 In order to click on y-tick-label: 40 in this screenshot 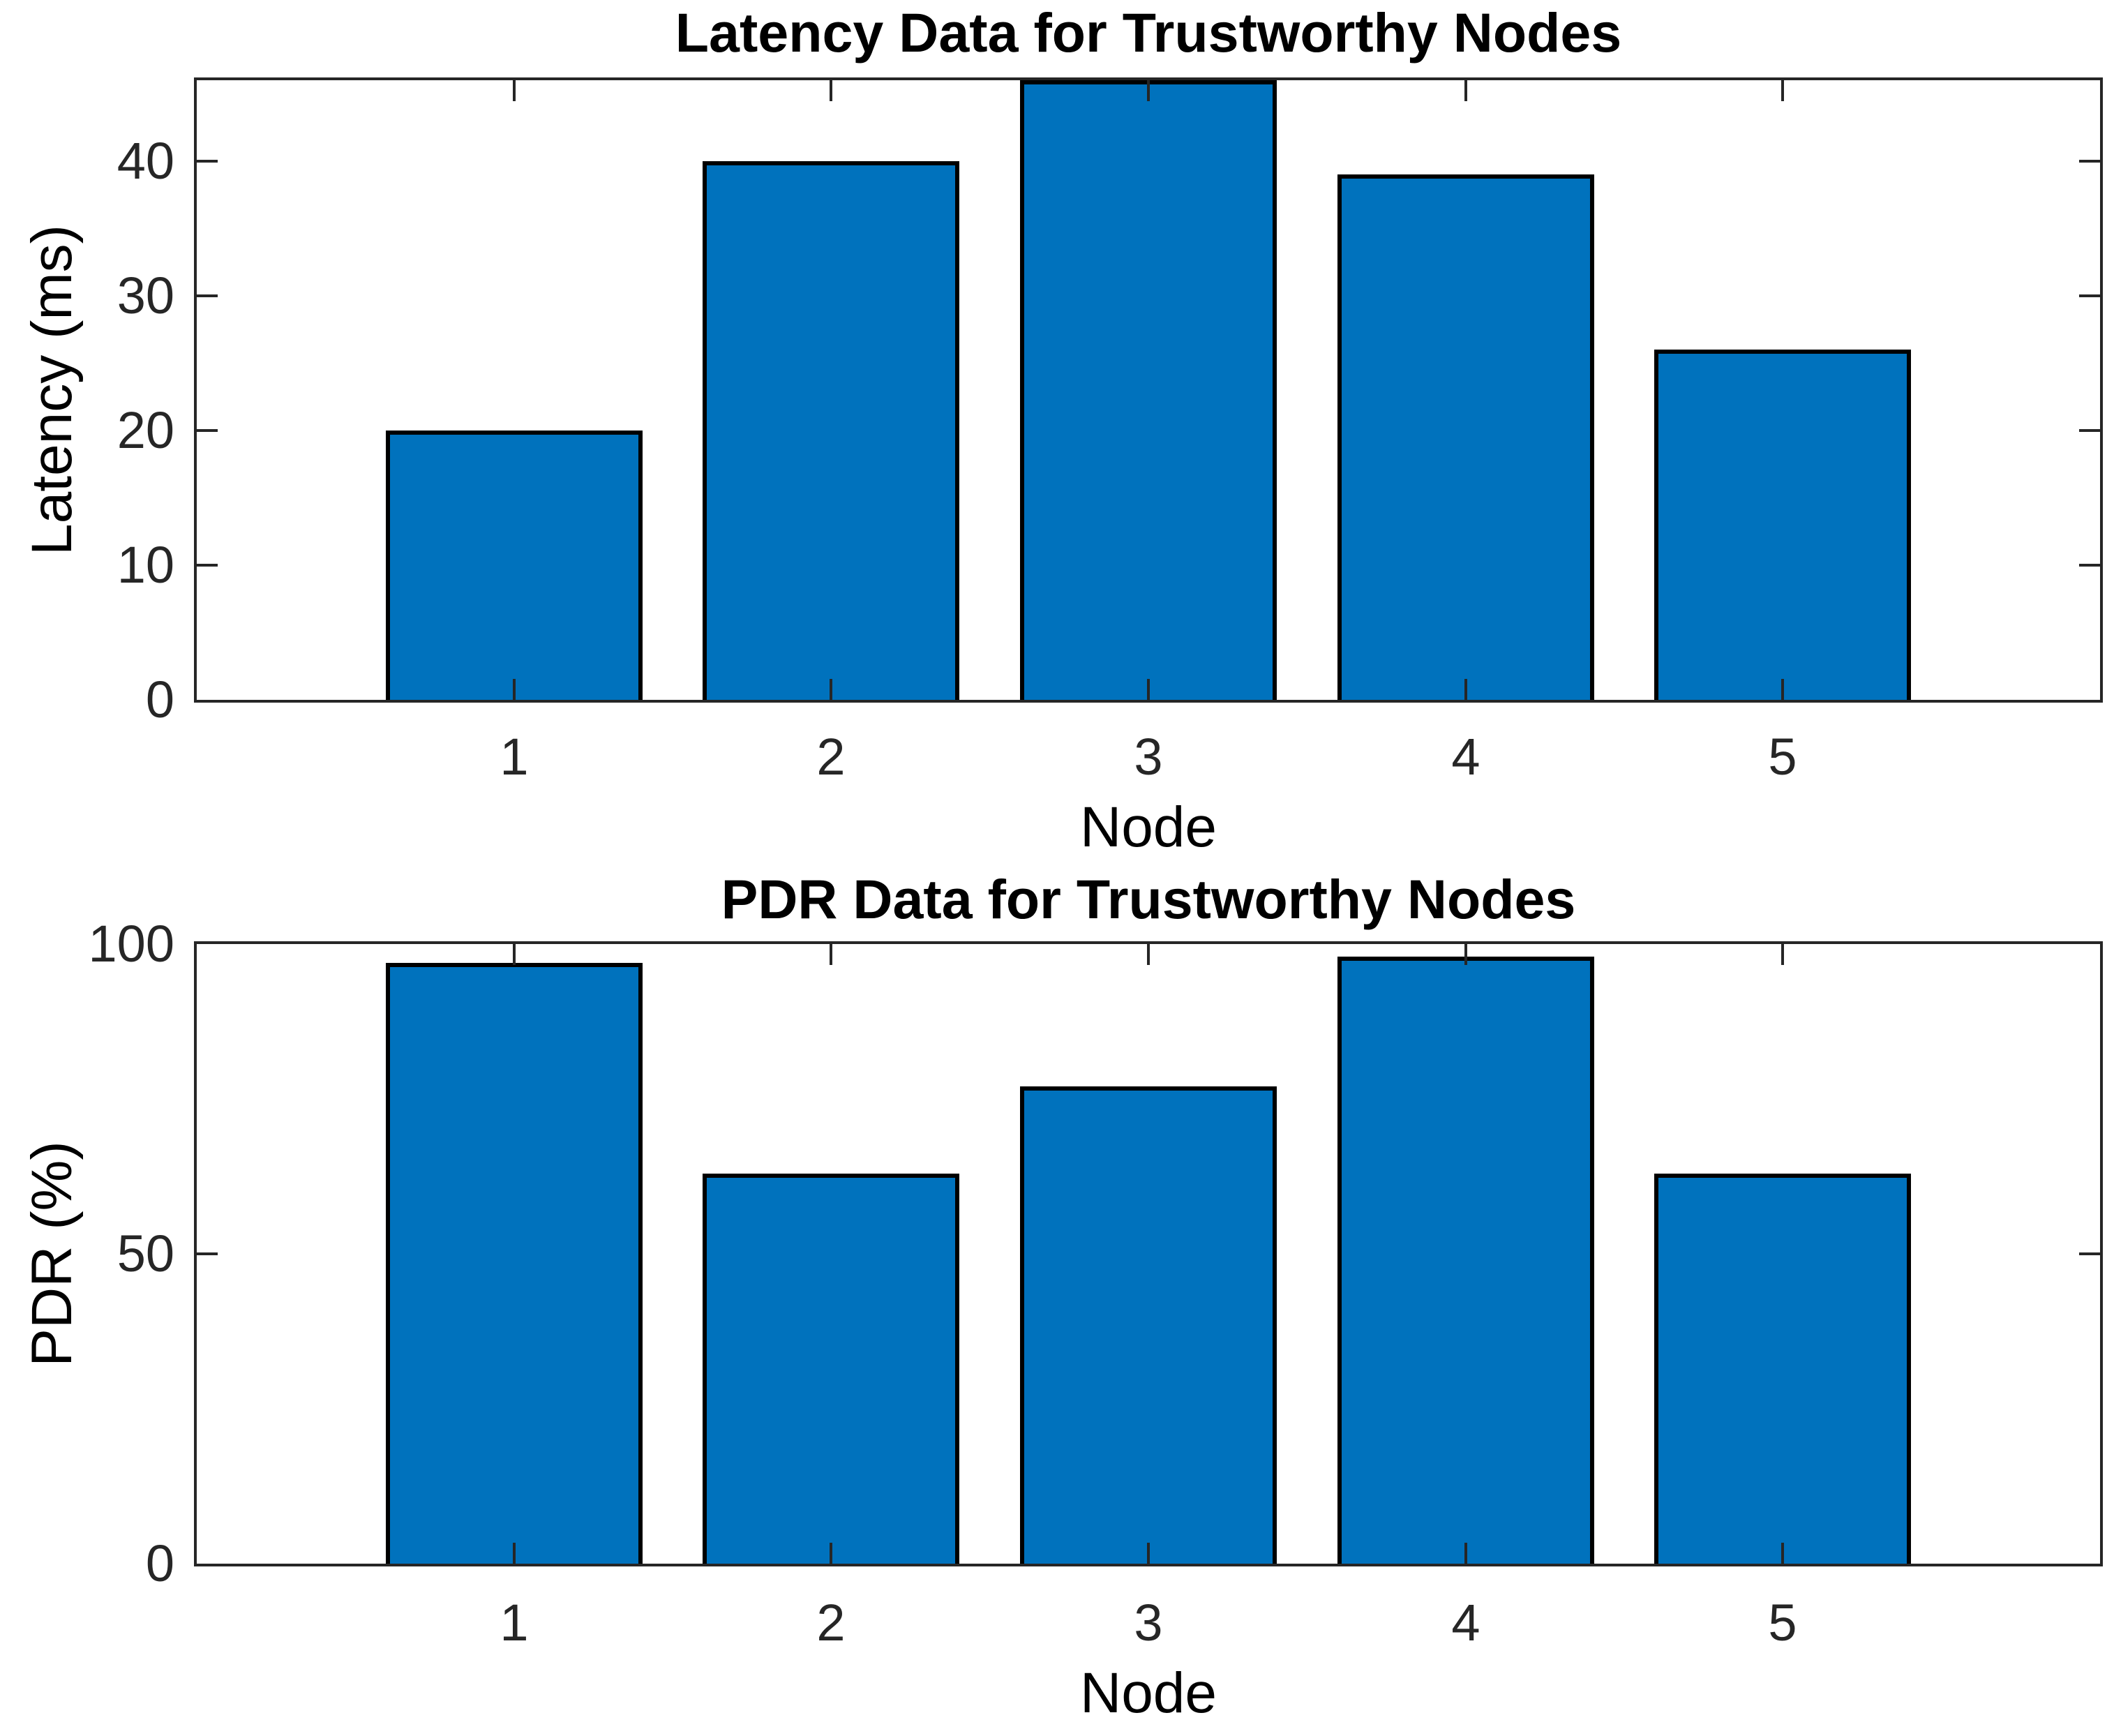, I will do `click(145, 161)`.